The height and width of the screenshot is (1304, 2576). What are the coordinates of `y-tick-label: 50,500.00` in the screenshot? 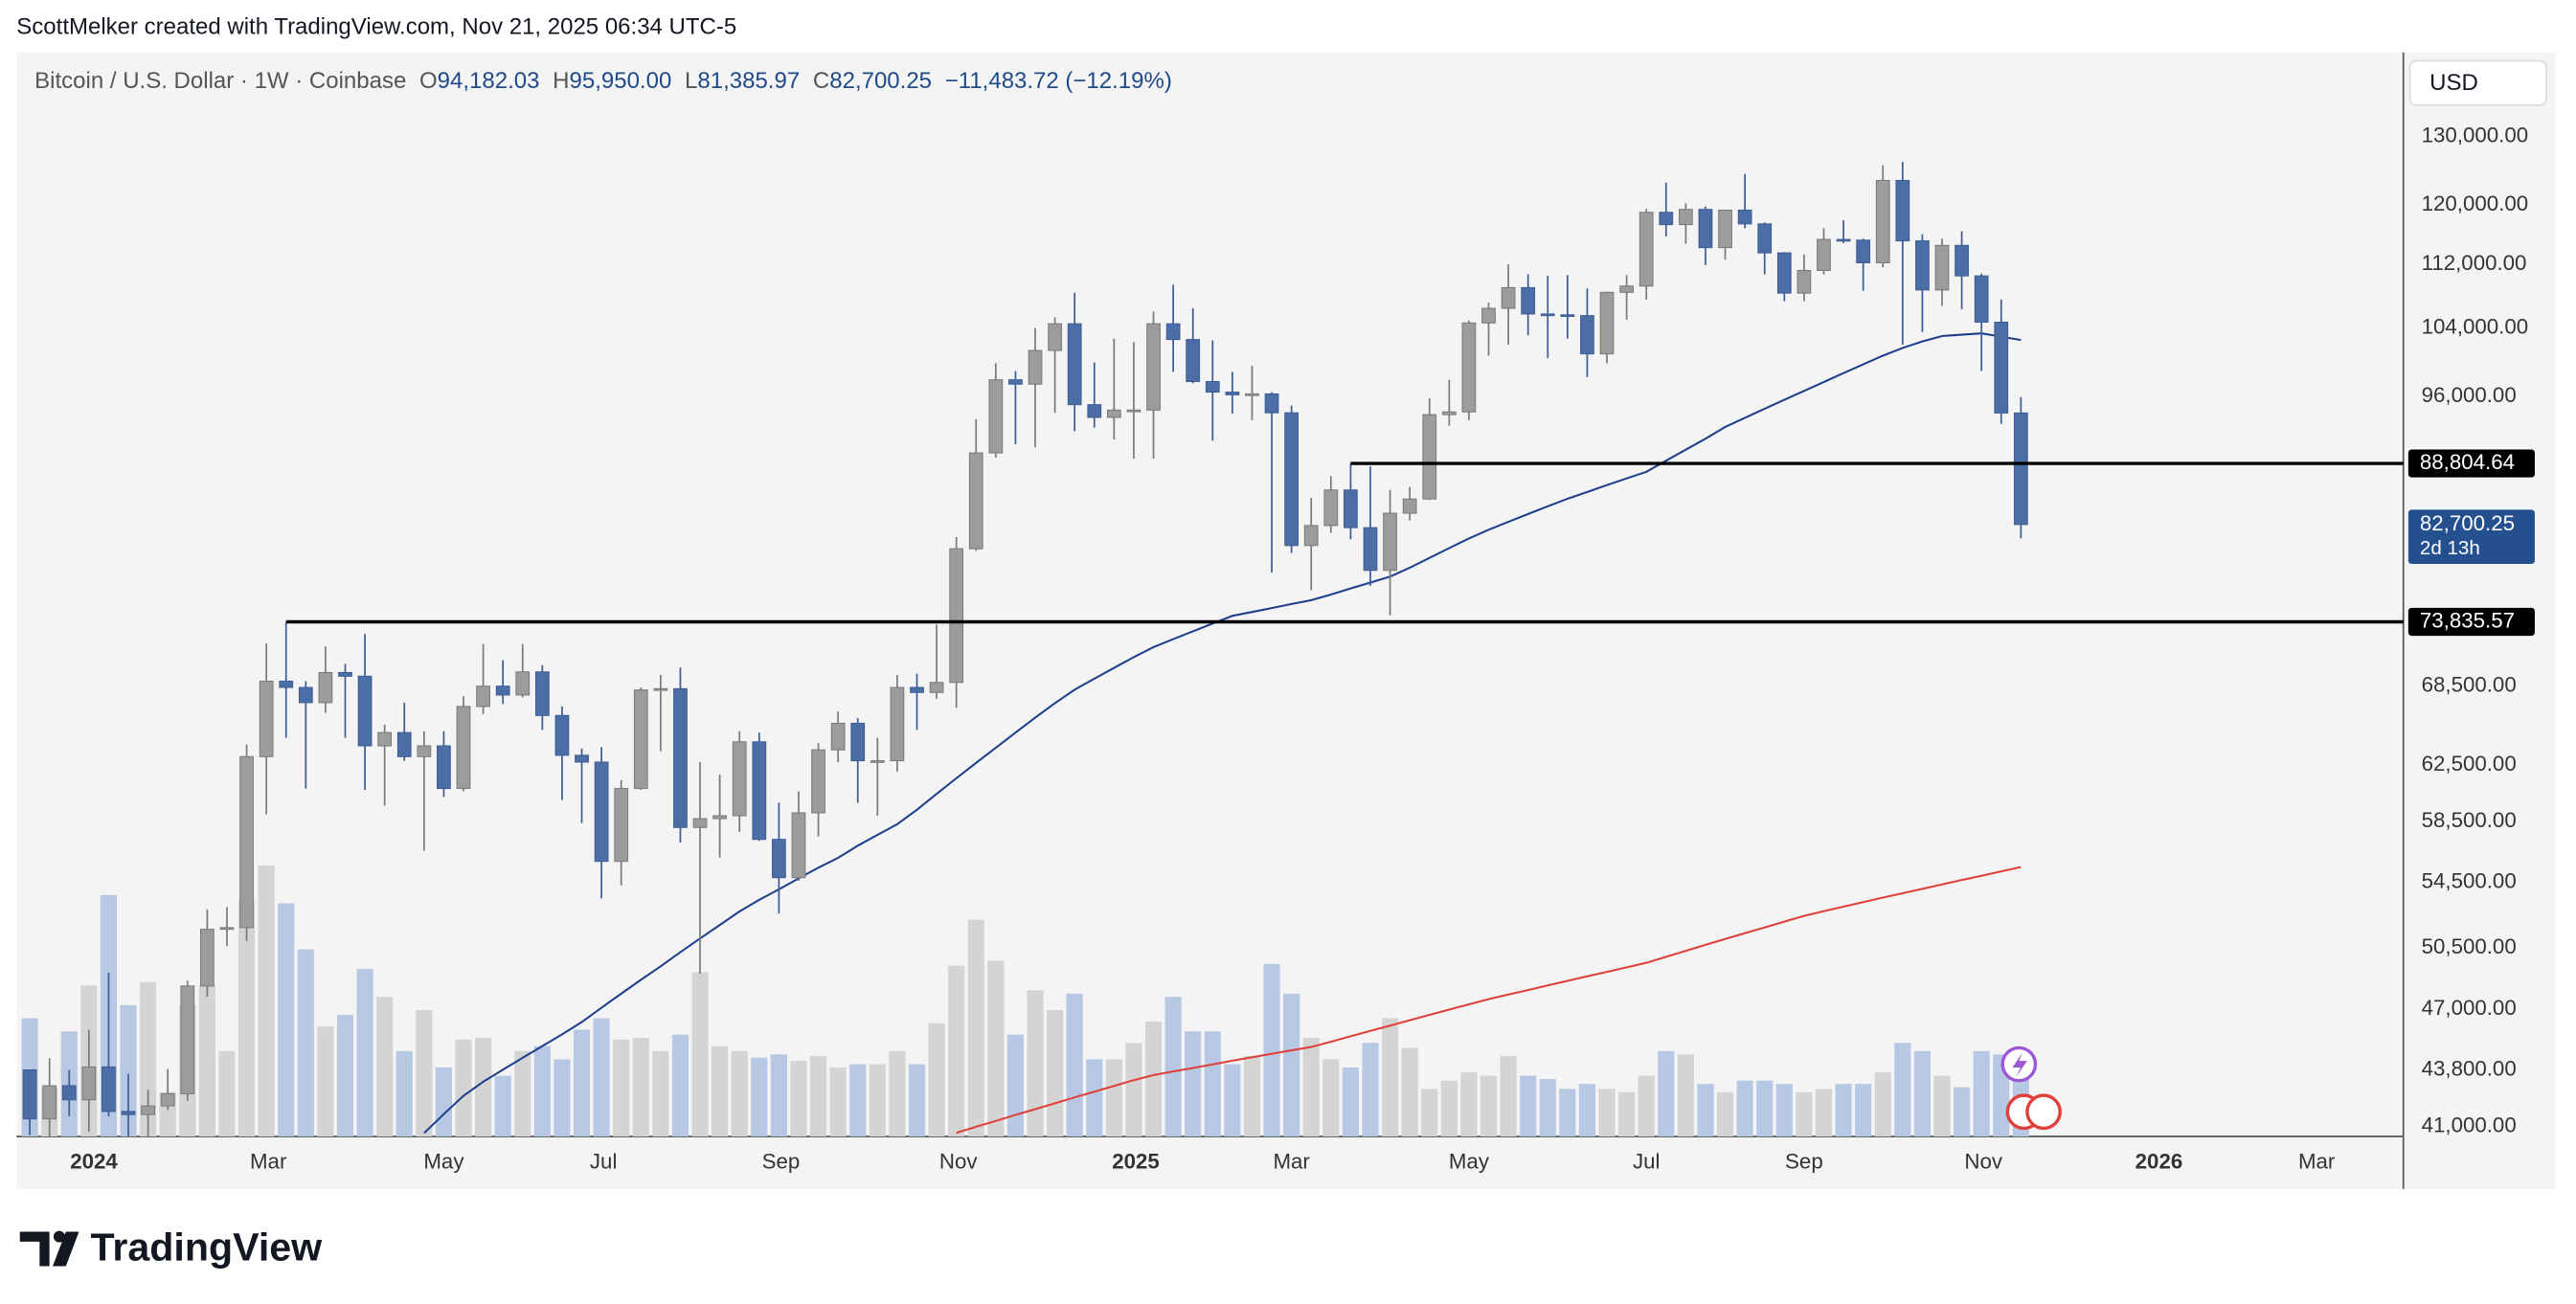 It's located at (2469, 946).